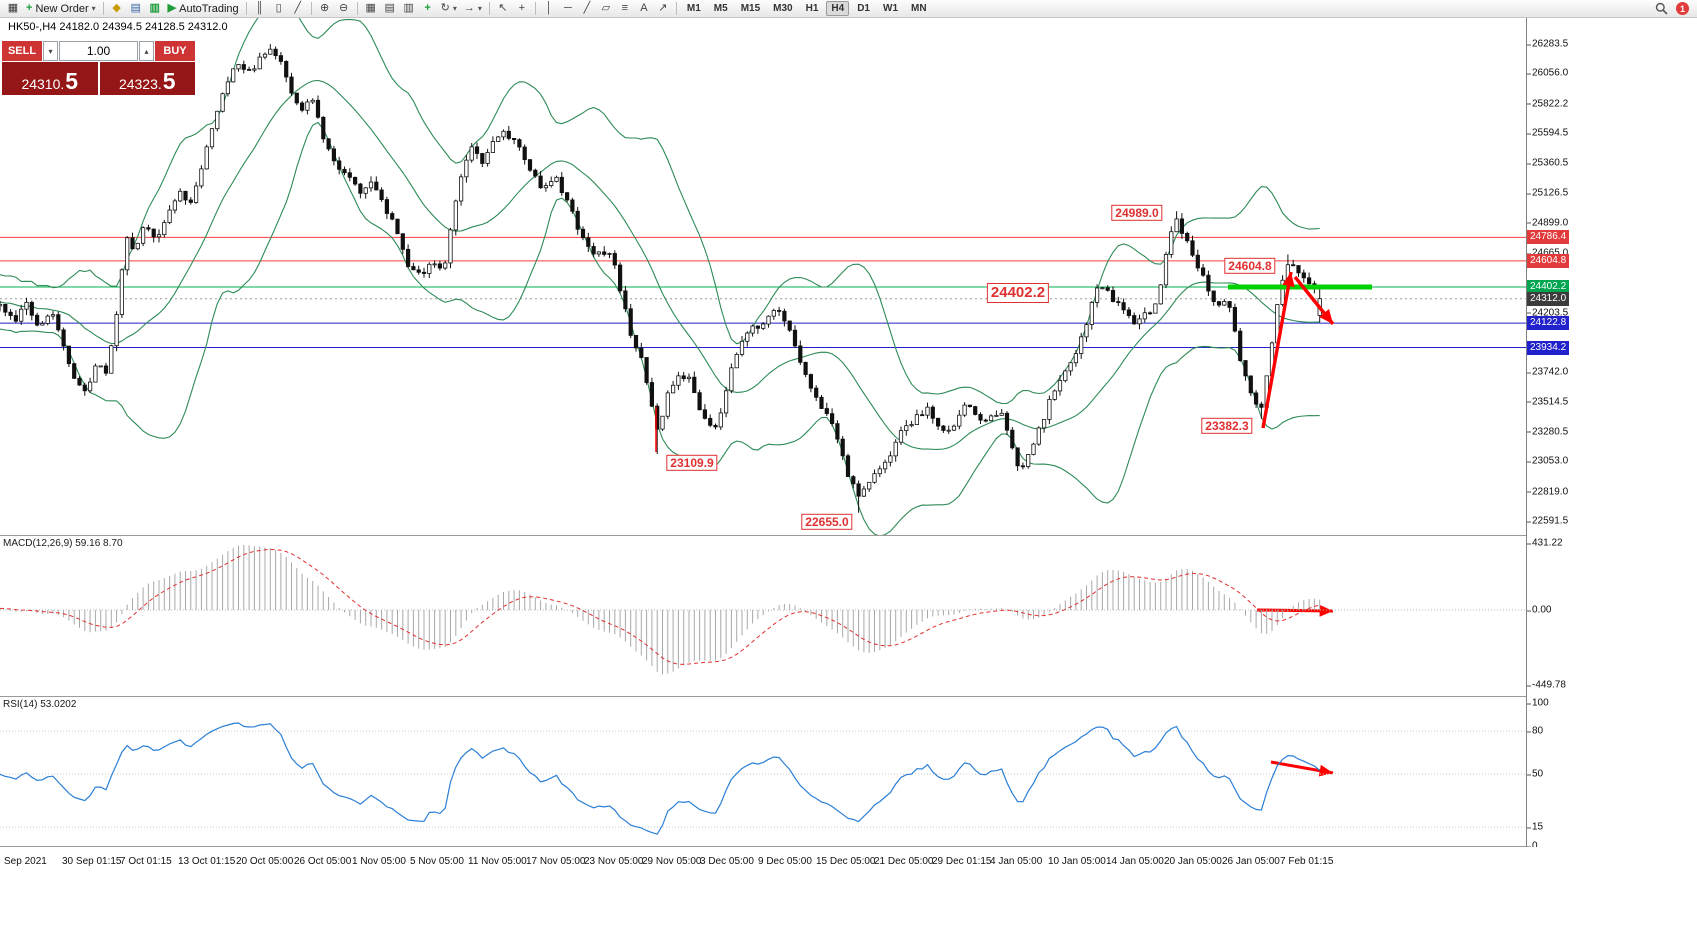 Image resolution: width=1697 pixels, height=940 pixels. I want to click on timeframe-m5-button: M5, so click(720, 8).